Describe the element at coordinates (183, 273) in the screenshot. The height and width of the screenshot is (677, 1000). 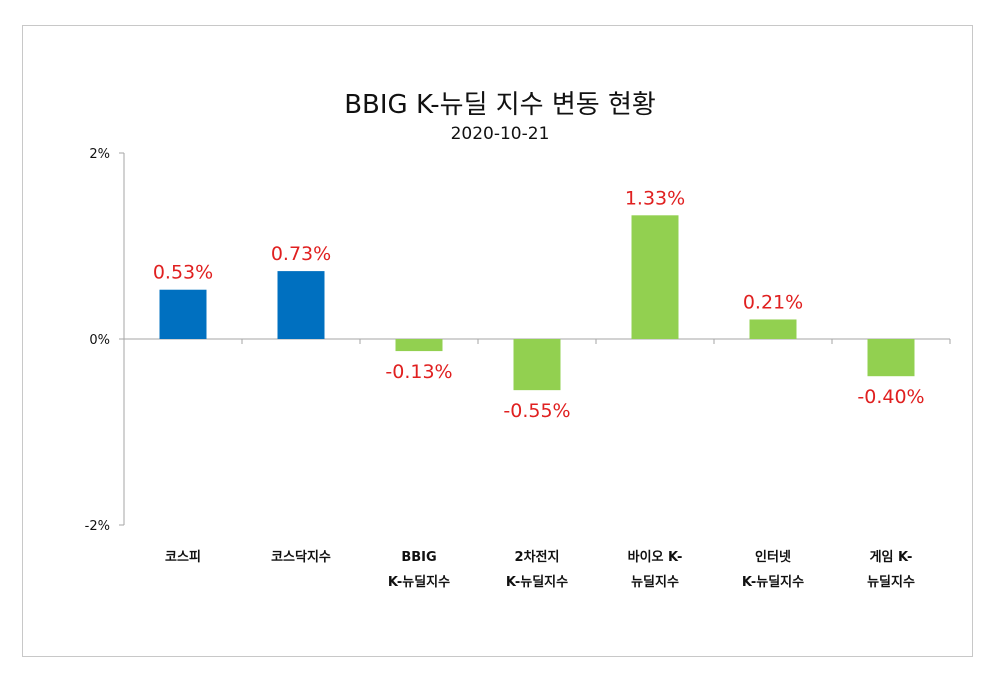
I see `data-label: 0.53%` at that location.